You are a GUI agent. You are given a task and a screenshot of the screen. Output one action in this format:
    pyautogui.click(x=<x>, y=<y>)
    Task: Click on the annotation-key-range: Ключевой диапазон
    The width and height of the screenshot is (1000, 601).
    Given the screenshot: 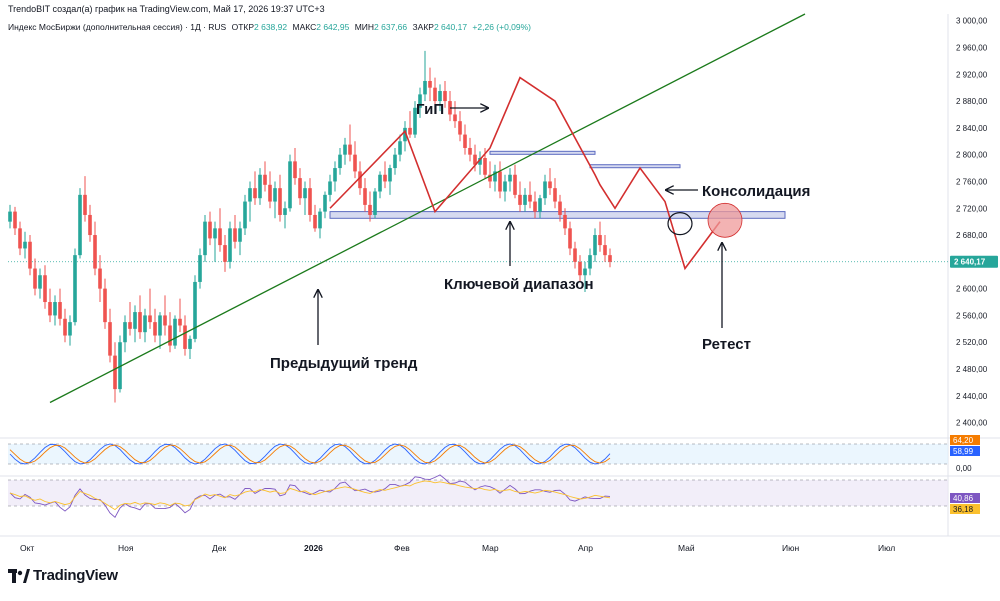 What is the action you would take?
    pyautogui.click(x=519, y=284)
    